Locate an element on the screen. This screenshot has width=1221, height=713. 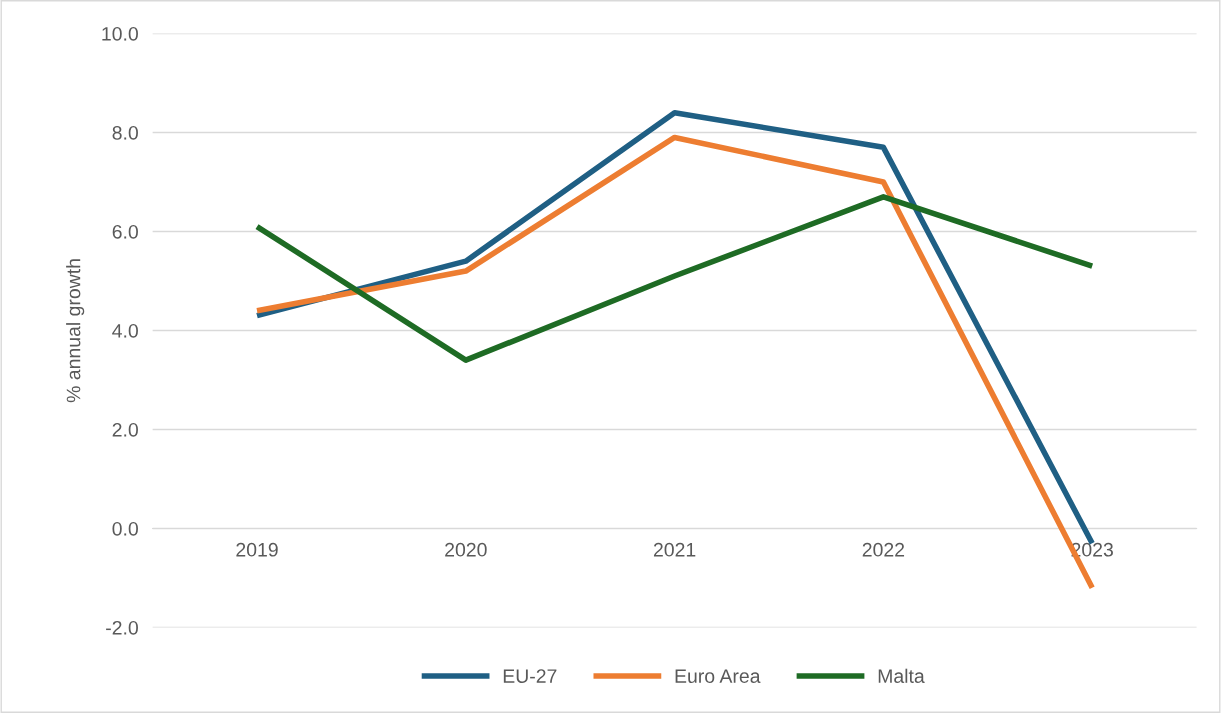
x-tick-label: 2019 is located at coordinates (257, 549).